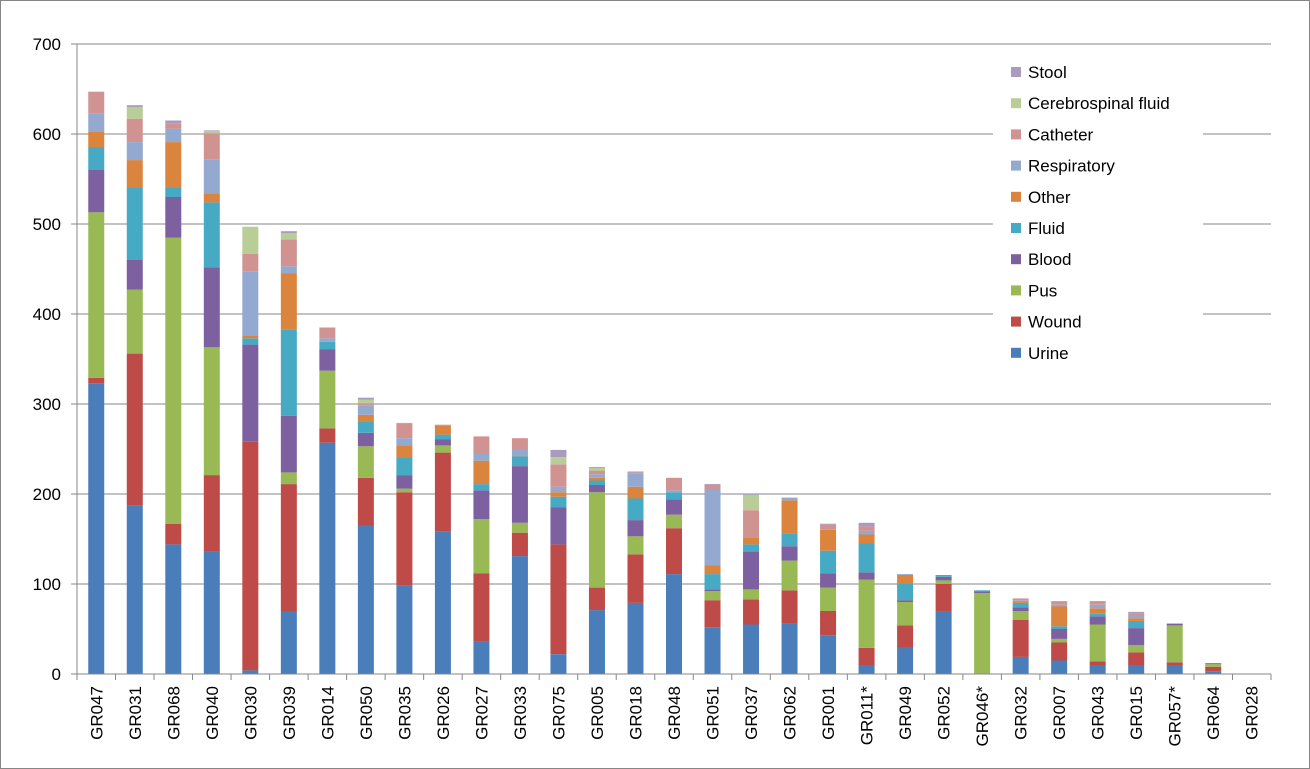 Image resolution: width=1310 pixels, height=769 pixels. I want to click on x-tick-label: GR043, so click(1098, 713).